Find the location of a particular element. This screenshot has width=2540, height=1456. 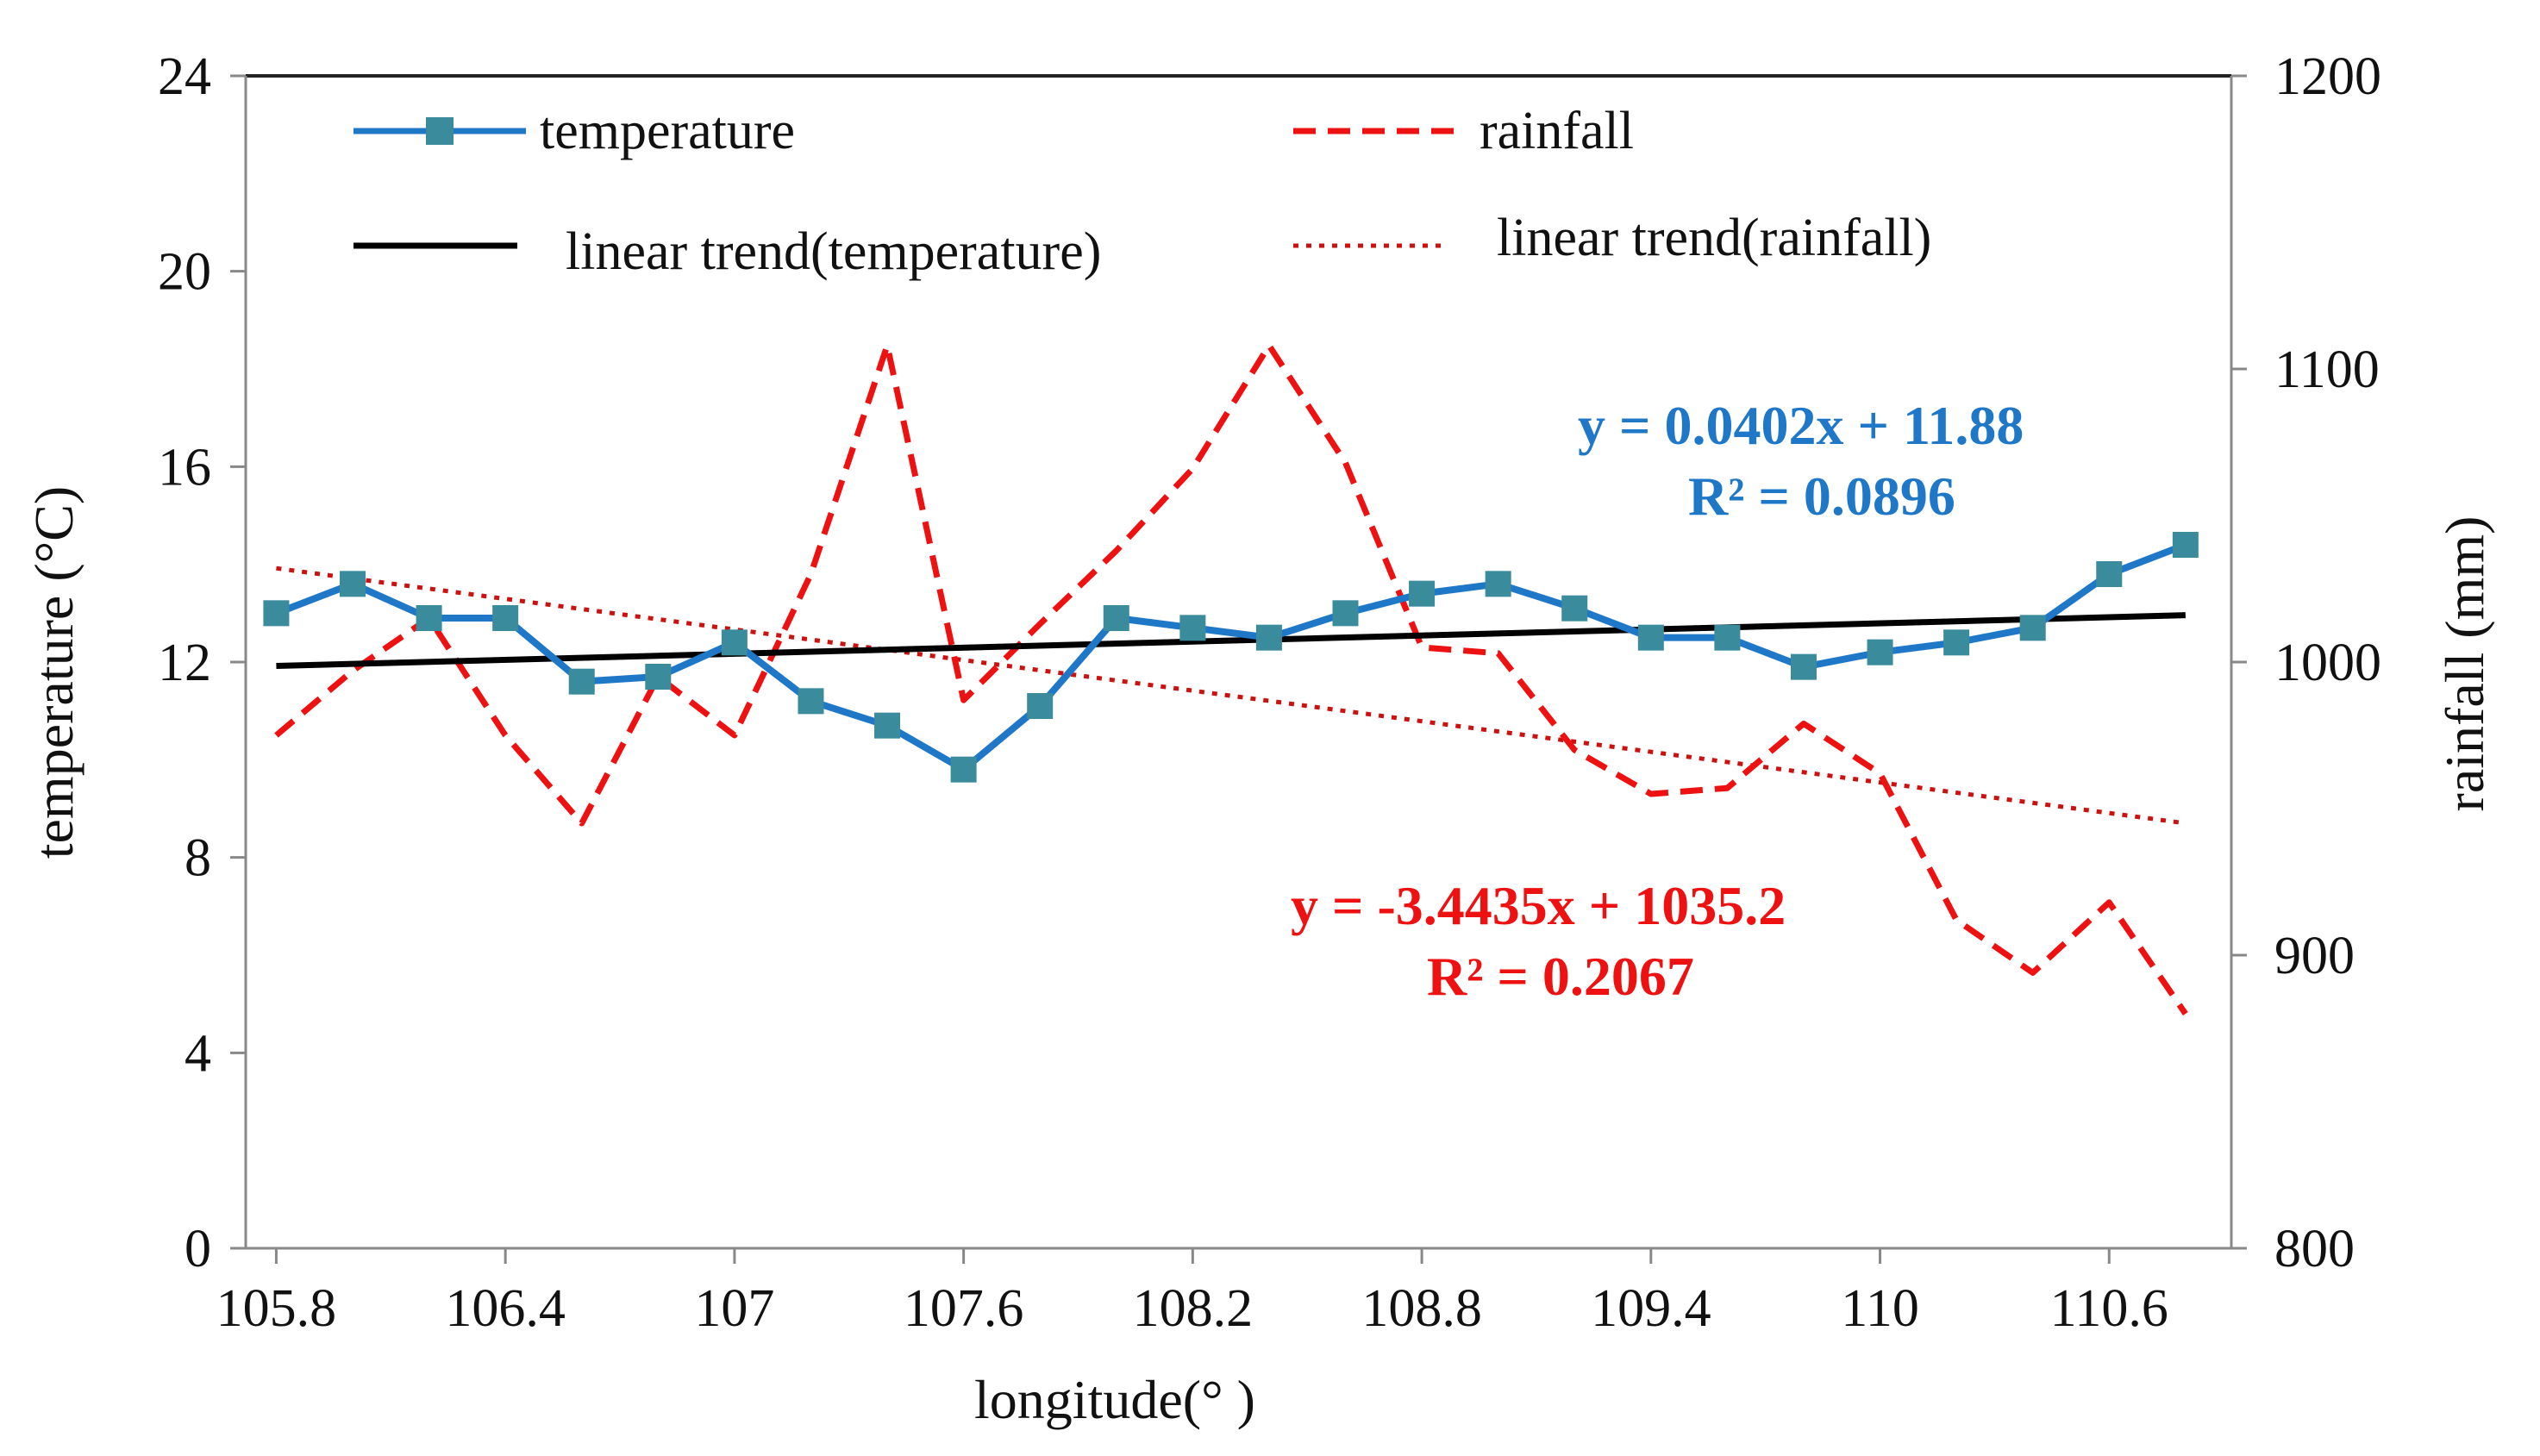

left-y-tick-label: 0 is located at coordinates (198, 1249).